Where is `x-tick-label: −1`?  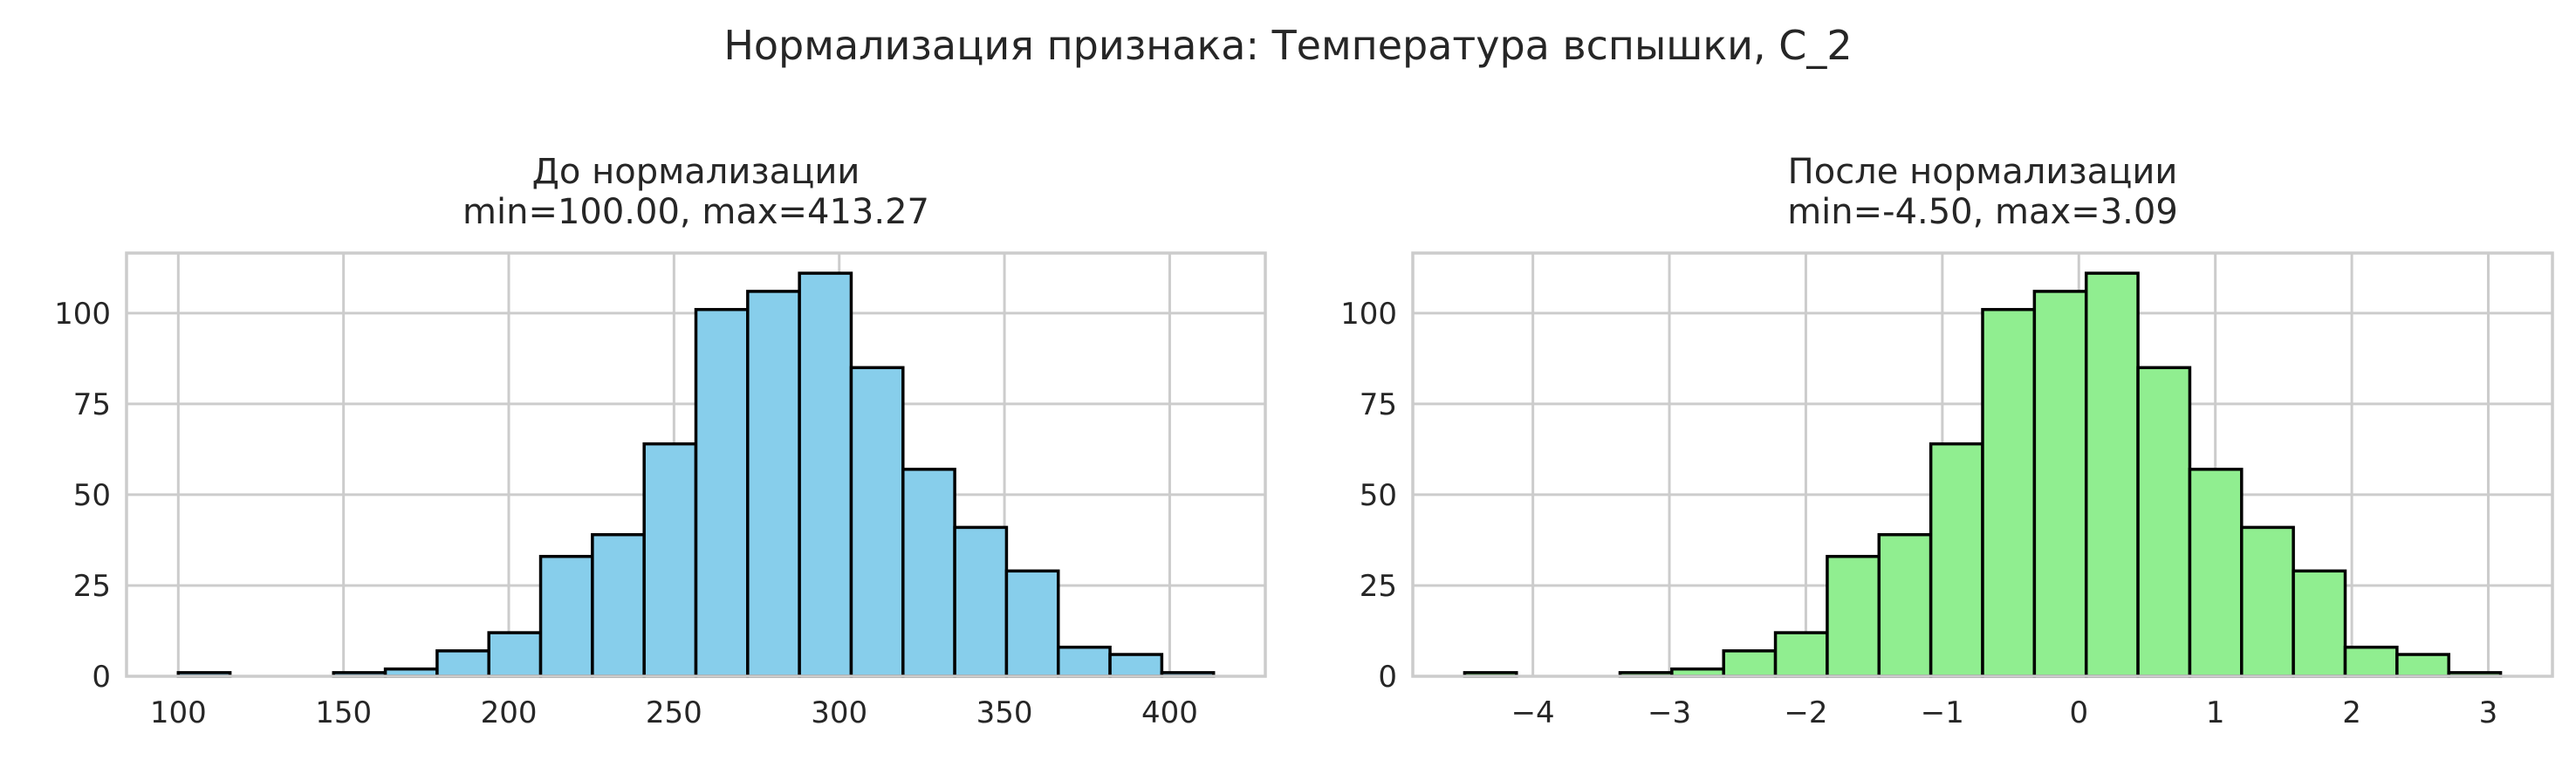
x-tick-label: −1 is located at coordinates (1943, 712).